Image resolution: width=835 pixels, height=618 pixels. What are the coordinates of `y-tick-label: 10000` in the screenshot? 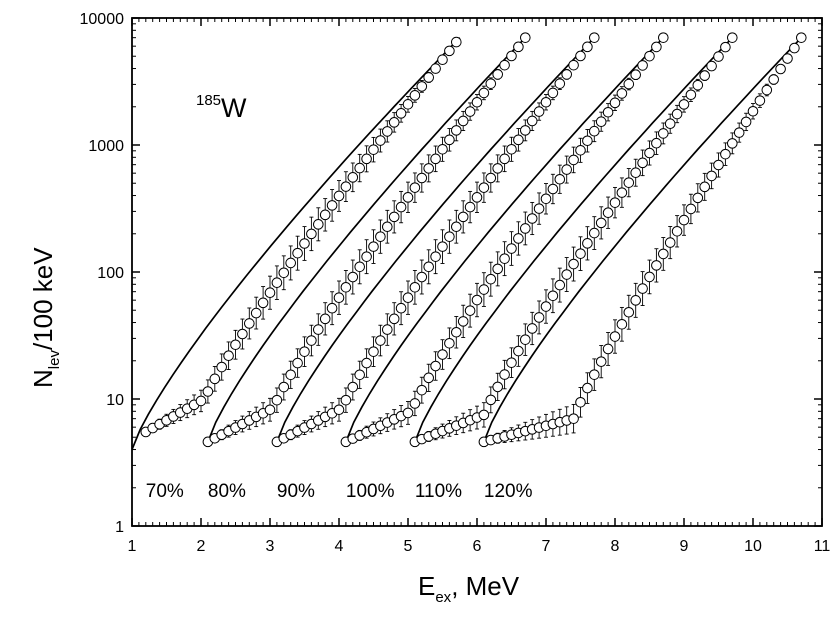 It's located at (102, 19).